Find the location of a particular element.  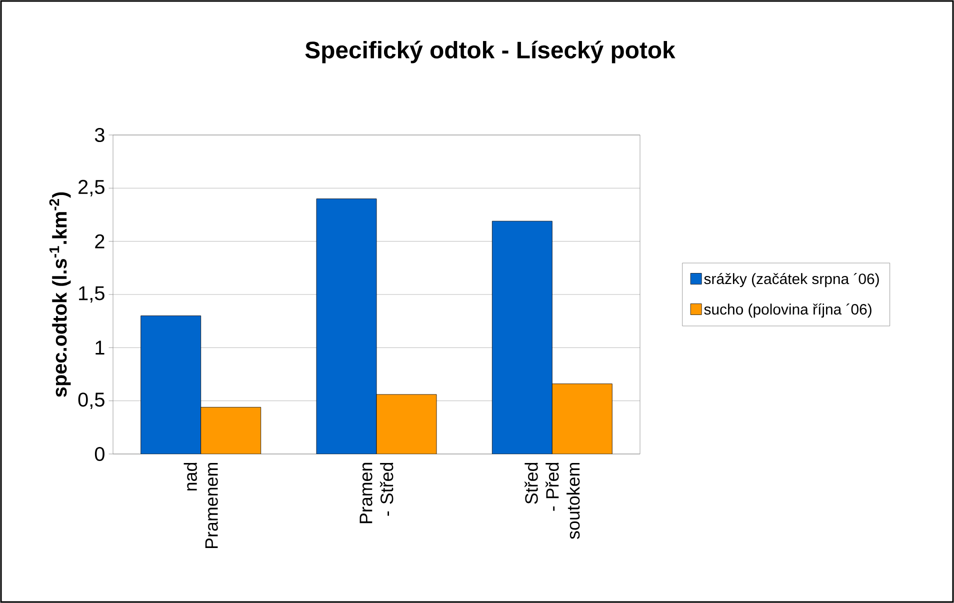

y-tick-label: 0,5 is located at coordinates (91, 401).